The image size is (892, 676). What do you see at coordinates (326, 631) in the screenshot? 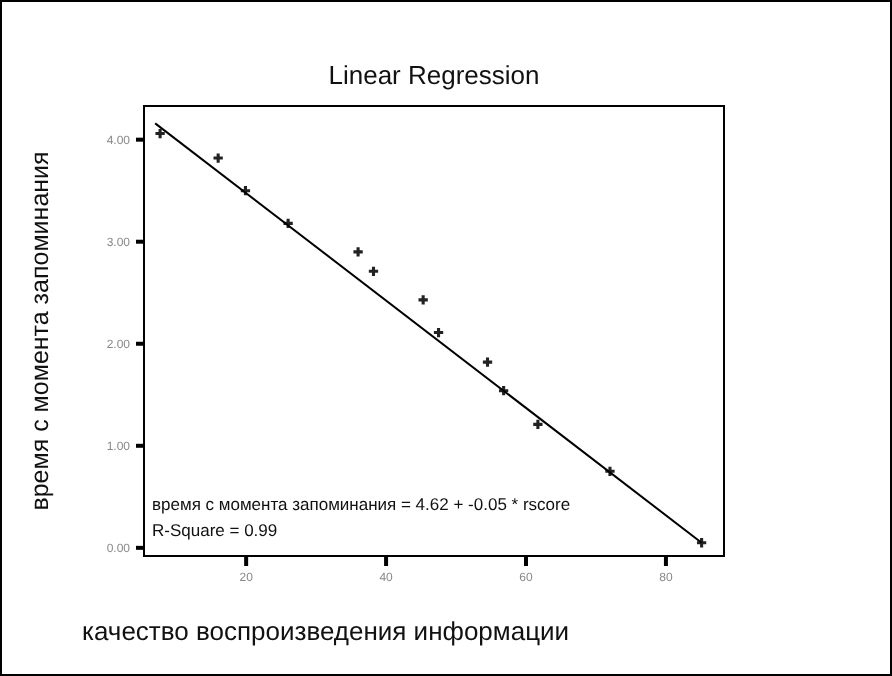
I see `x-axis-title: качество воспроизведения информации` at bounding box center [326, 631].